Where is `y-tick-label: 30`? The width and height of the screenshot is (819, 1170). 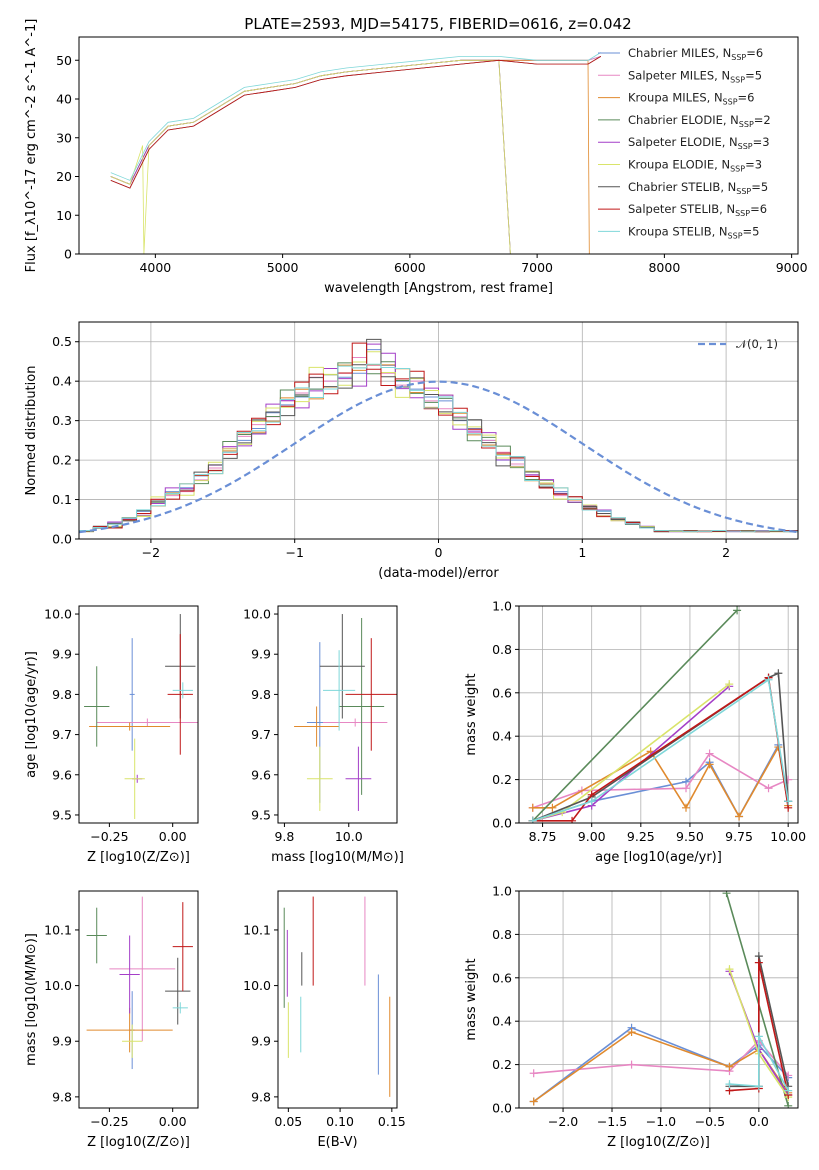
y-tick-label: 30 is located at coordinates (64, 137).